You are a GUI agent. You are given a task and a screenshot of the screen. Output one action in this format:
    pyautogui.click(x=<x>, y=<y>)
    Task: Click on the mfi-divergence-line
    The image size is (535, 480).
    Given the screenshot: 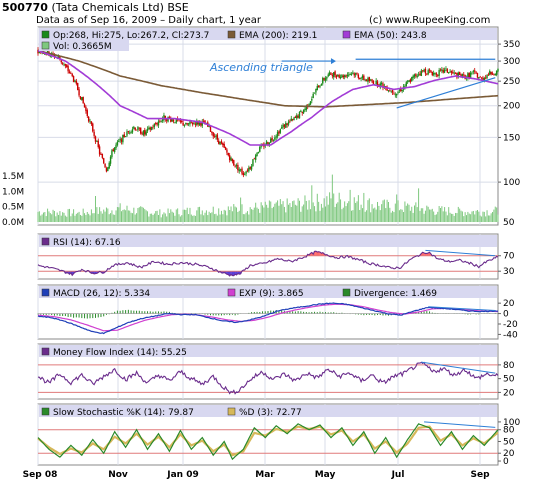 What is the action you would take?
    pyautogui.click(x=458, y=367)
    